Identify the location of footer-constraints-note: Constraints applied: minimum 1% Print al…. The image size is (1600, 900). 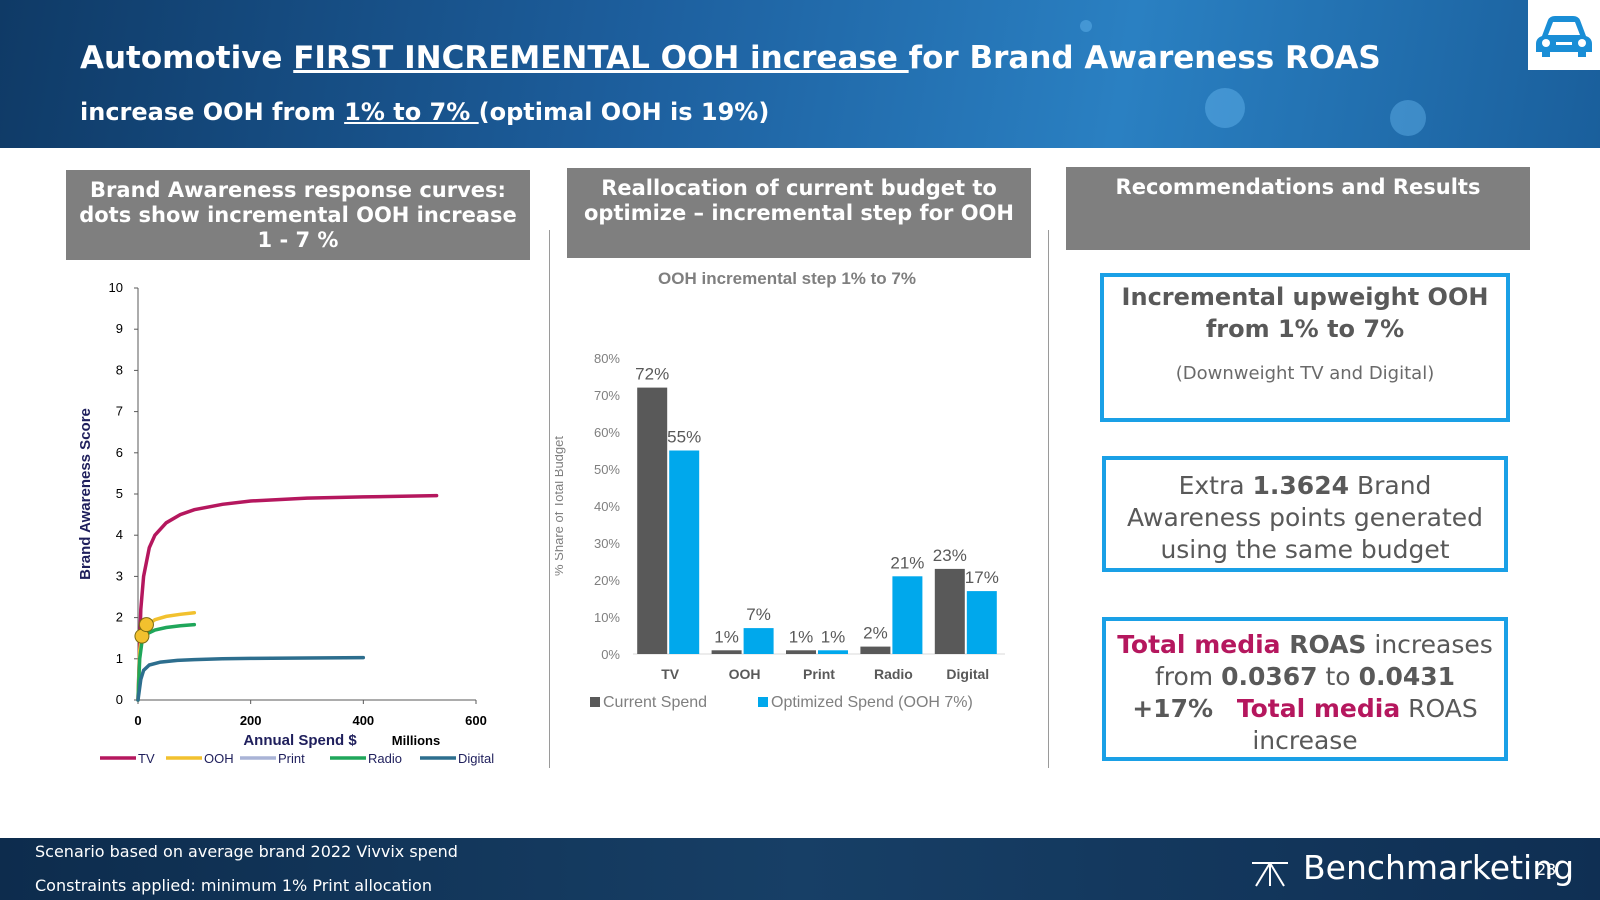
(233, 885).